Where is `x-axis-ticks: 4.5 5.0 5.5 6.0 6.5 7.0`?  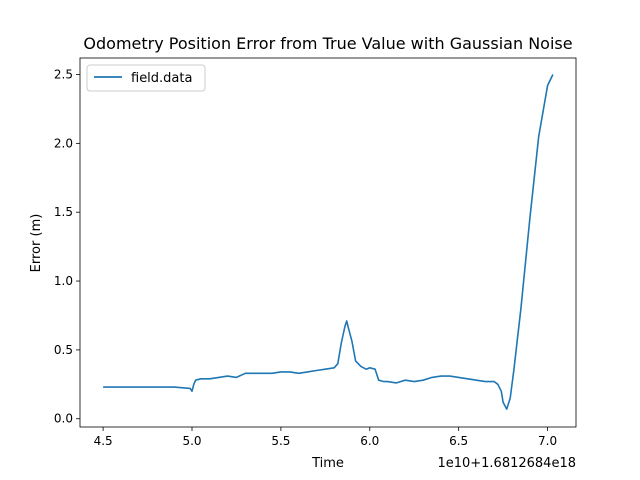
x-axis-ticks: 4.5 5.0 5.5 6.0 6.5 7.0 is located at coordinates (325, 437).